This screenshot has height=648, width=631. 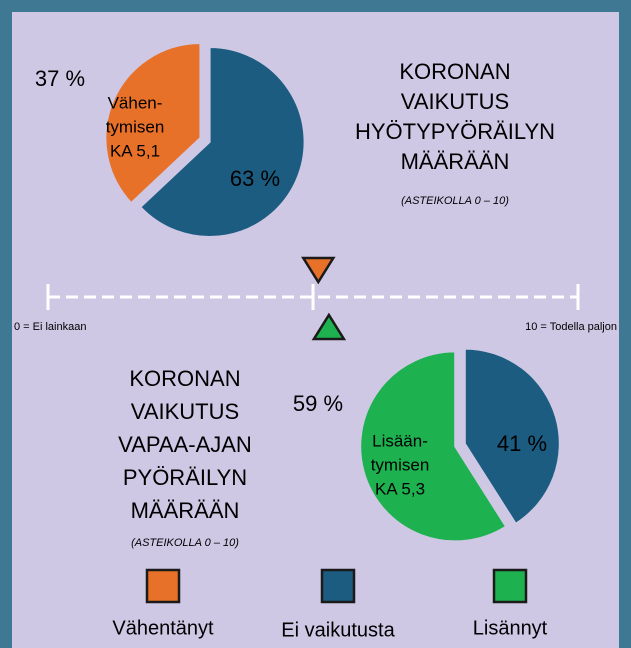 What do you see at coordinates (163, 628) in the screenshot?
I see `legend-label: Vähentänyt` at bounding box center [163, 628].